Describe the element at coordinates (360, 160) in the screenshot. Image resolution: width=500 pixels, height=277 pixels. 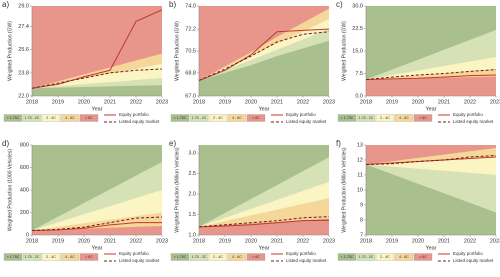
I see `y-tick-label: 12` at that location.